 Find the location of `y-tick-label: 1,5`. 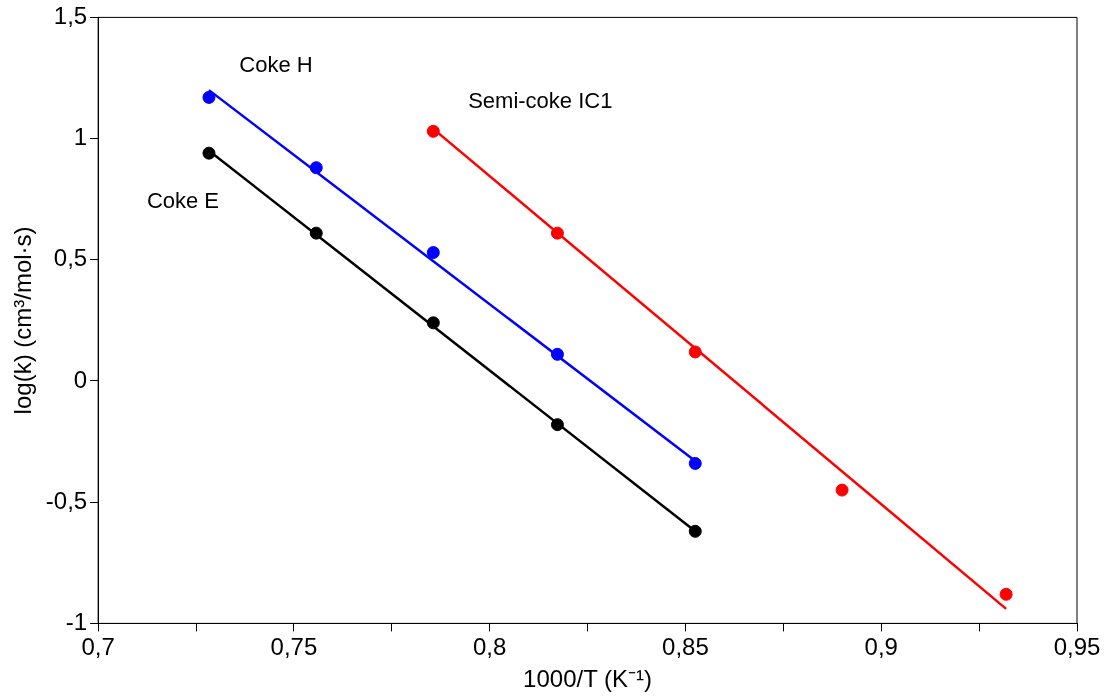

y-tick-label: 1,5 is located at coordinates (70, 16).